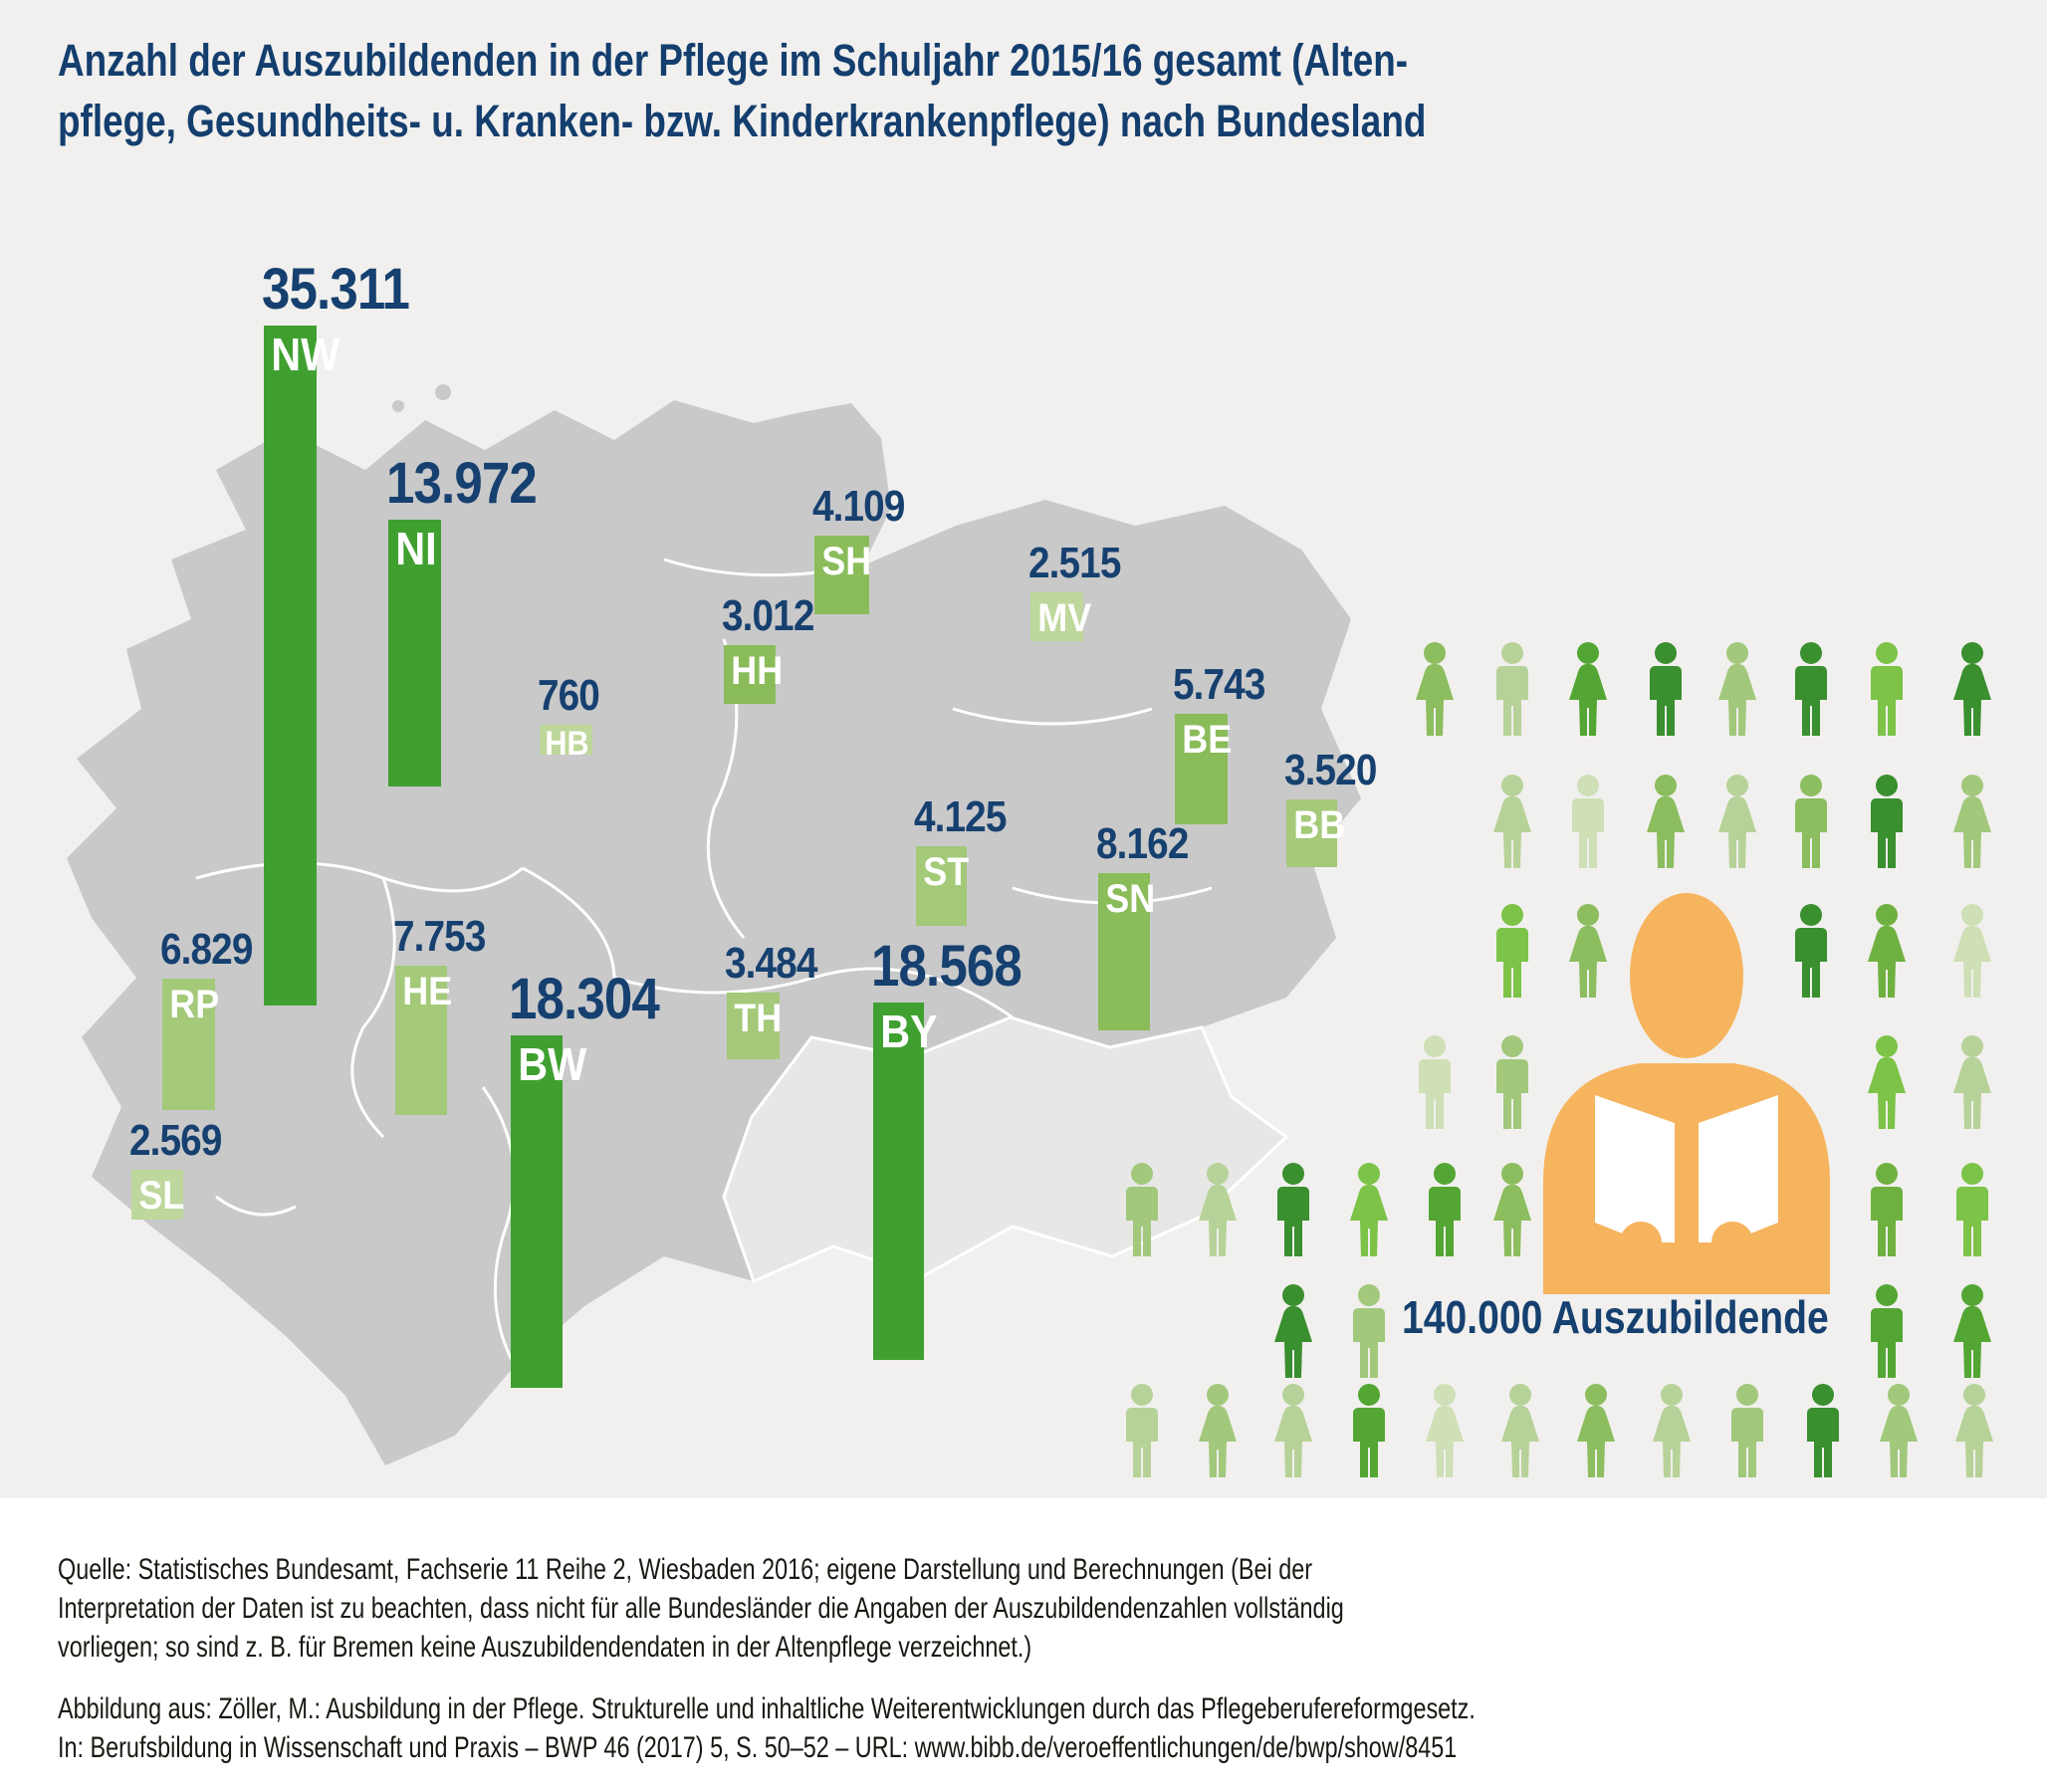 The height and width of the screenshot is (1792, 2047). I want to click on bar-state-code: NW, so click(306, 355).